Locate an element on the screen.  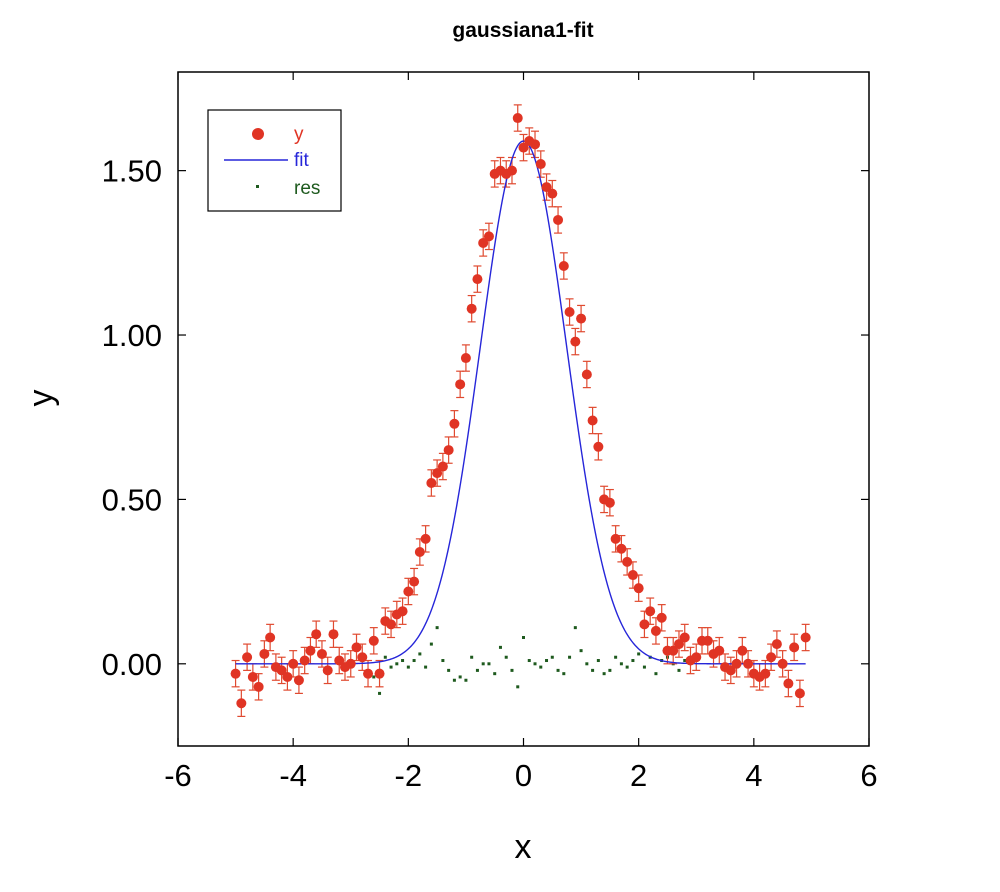
y-axis-label: y is located at coordinates (41, 398).